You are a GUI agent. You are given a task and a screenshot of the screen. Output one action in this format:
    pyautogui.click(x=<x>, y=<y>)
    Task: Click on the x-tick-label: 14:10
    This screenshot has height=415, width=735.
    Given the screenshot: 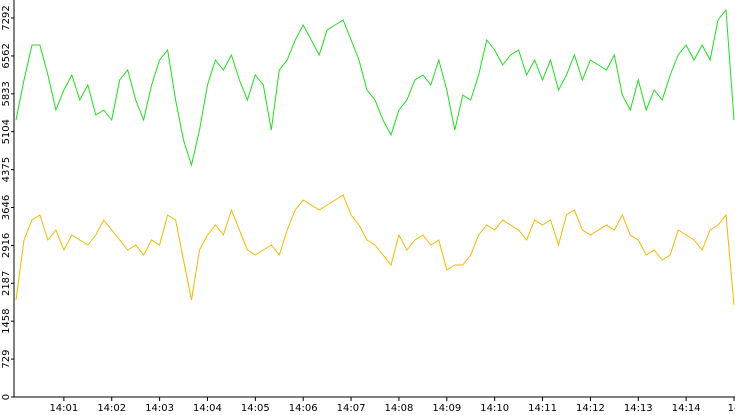 What is the action you would take?
    pyautogui.click(x=494, y=408)
    